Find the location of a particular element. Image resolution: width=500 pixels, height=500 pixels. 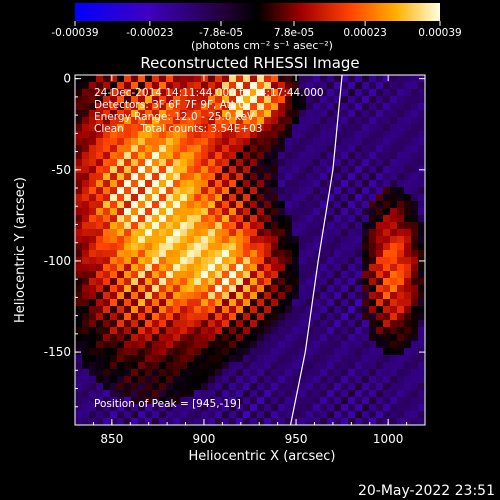

footer-timestamp: 20-May-2022 23:51 is located at coordinates (426, 491).